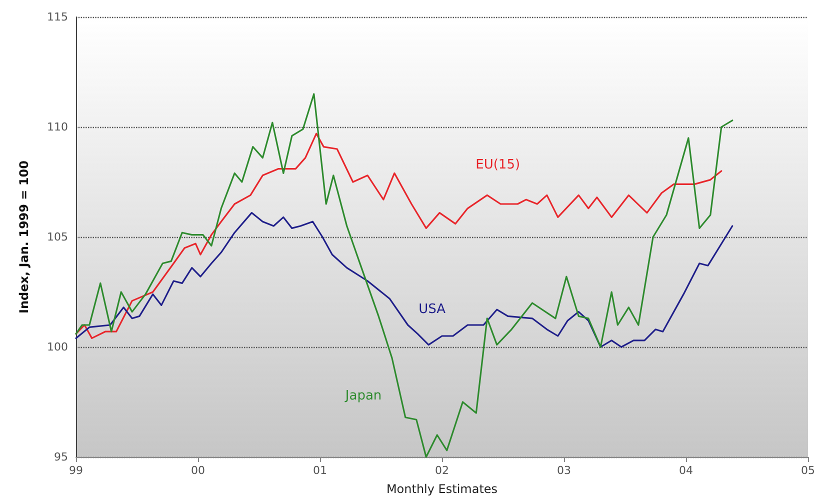 The height and width of the screenshot is (504, 823). Describe the element at coordinates (76, 470) in the screenshot. I see `x-tick-label: 99` at that location.